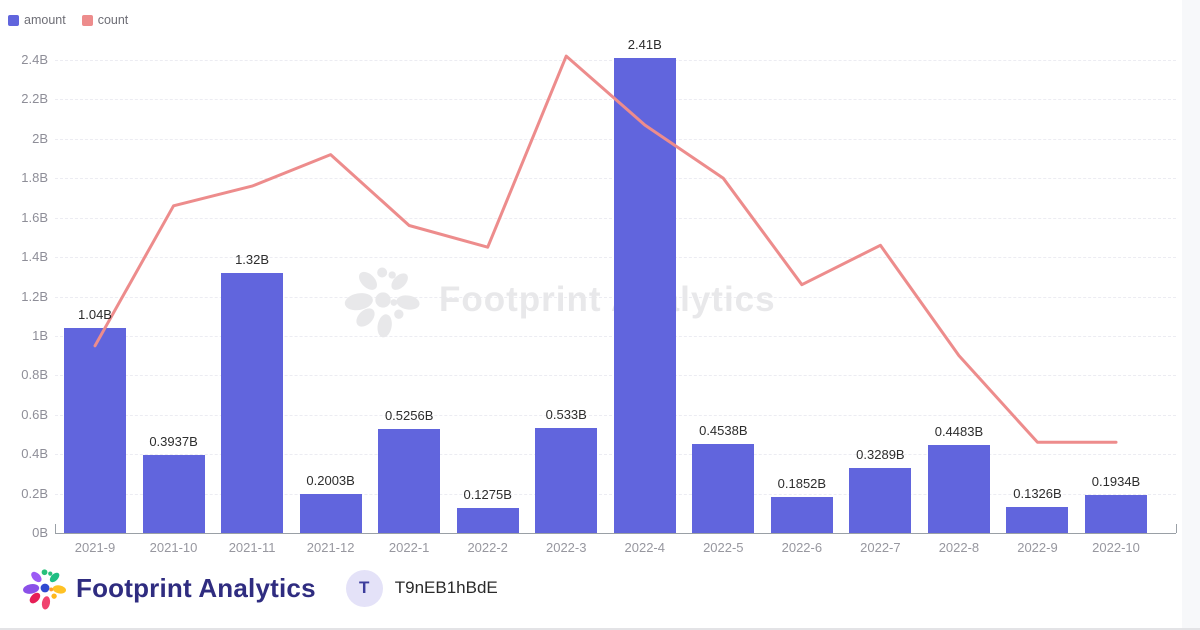 The height and width of the screenshot is (630, 1200). I want to click on x-axis-tick-label: 2022-10, so click(1116, 547).